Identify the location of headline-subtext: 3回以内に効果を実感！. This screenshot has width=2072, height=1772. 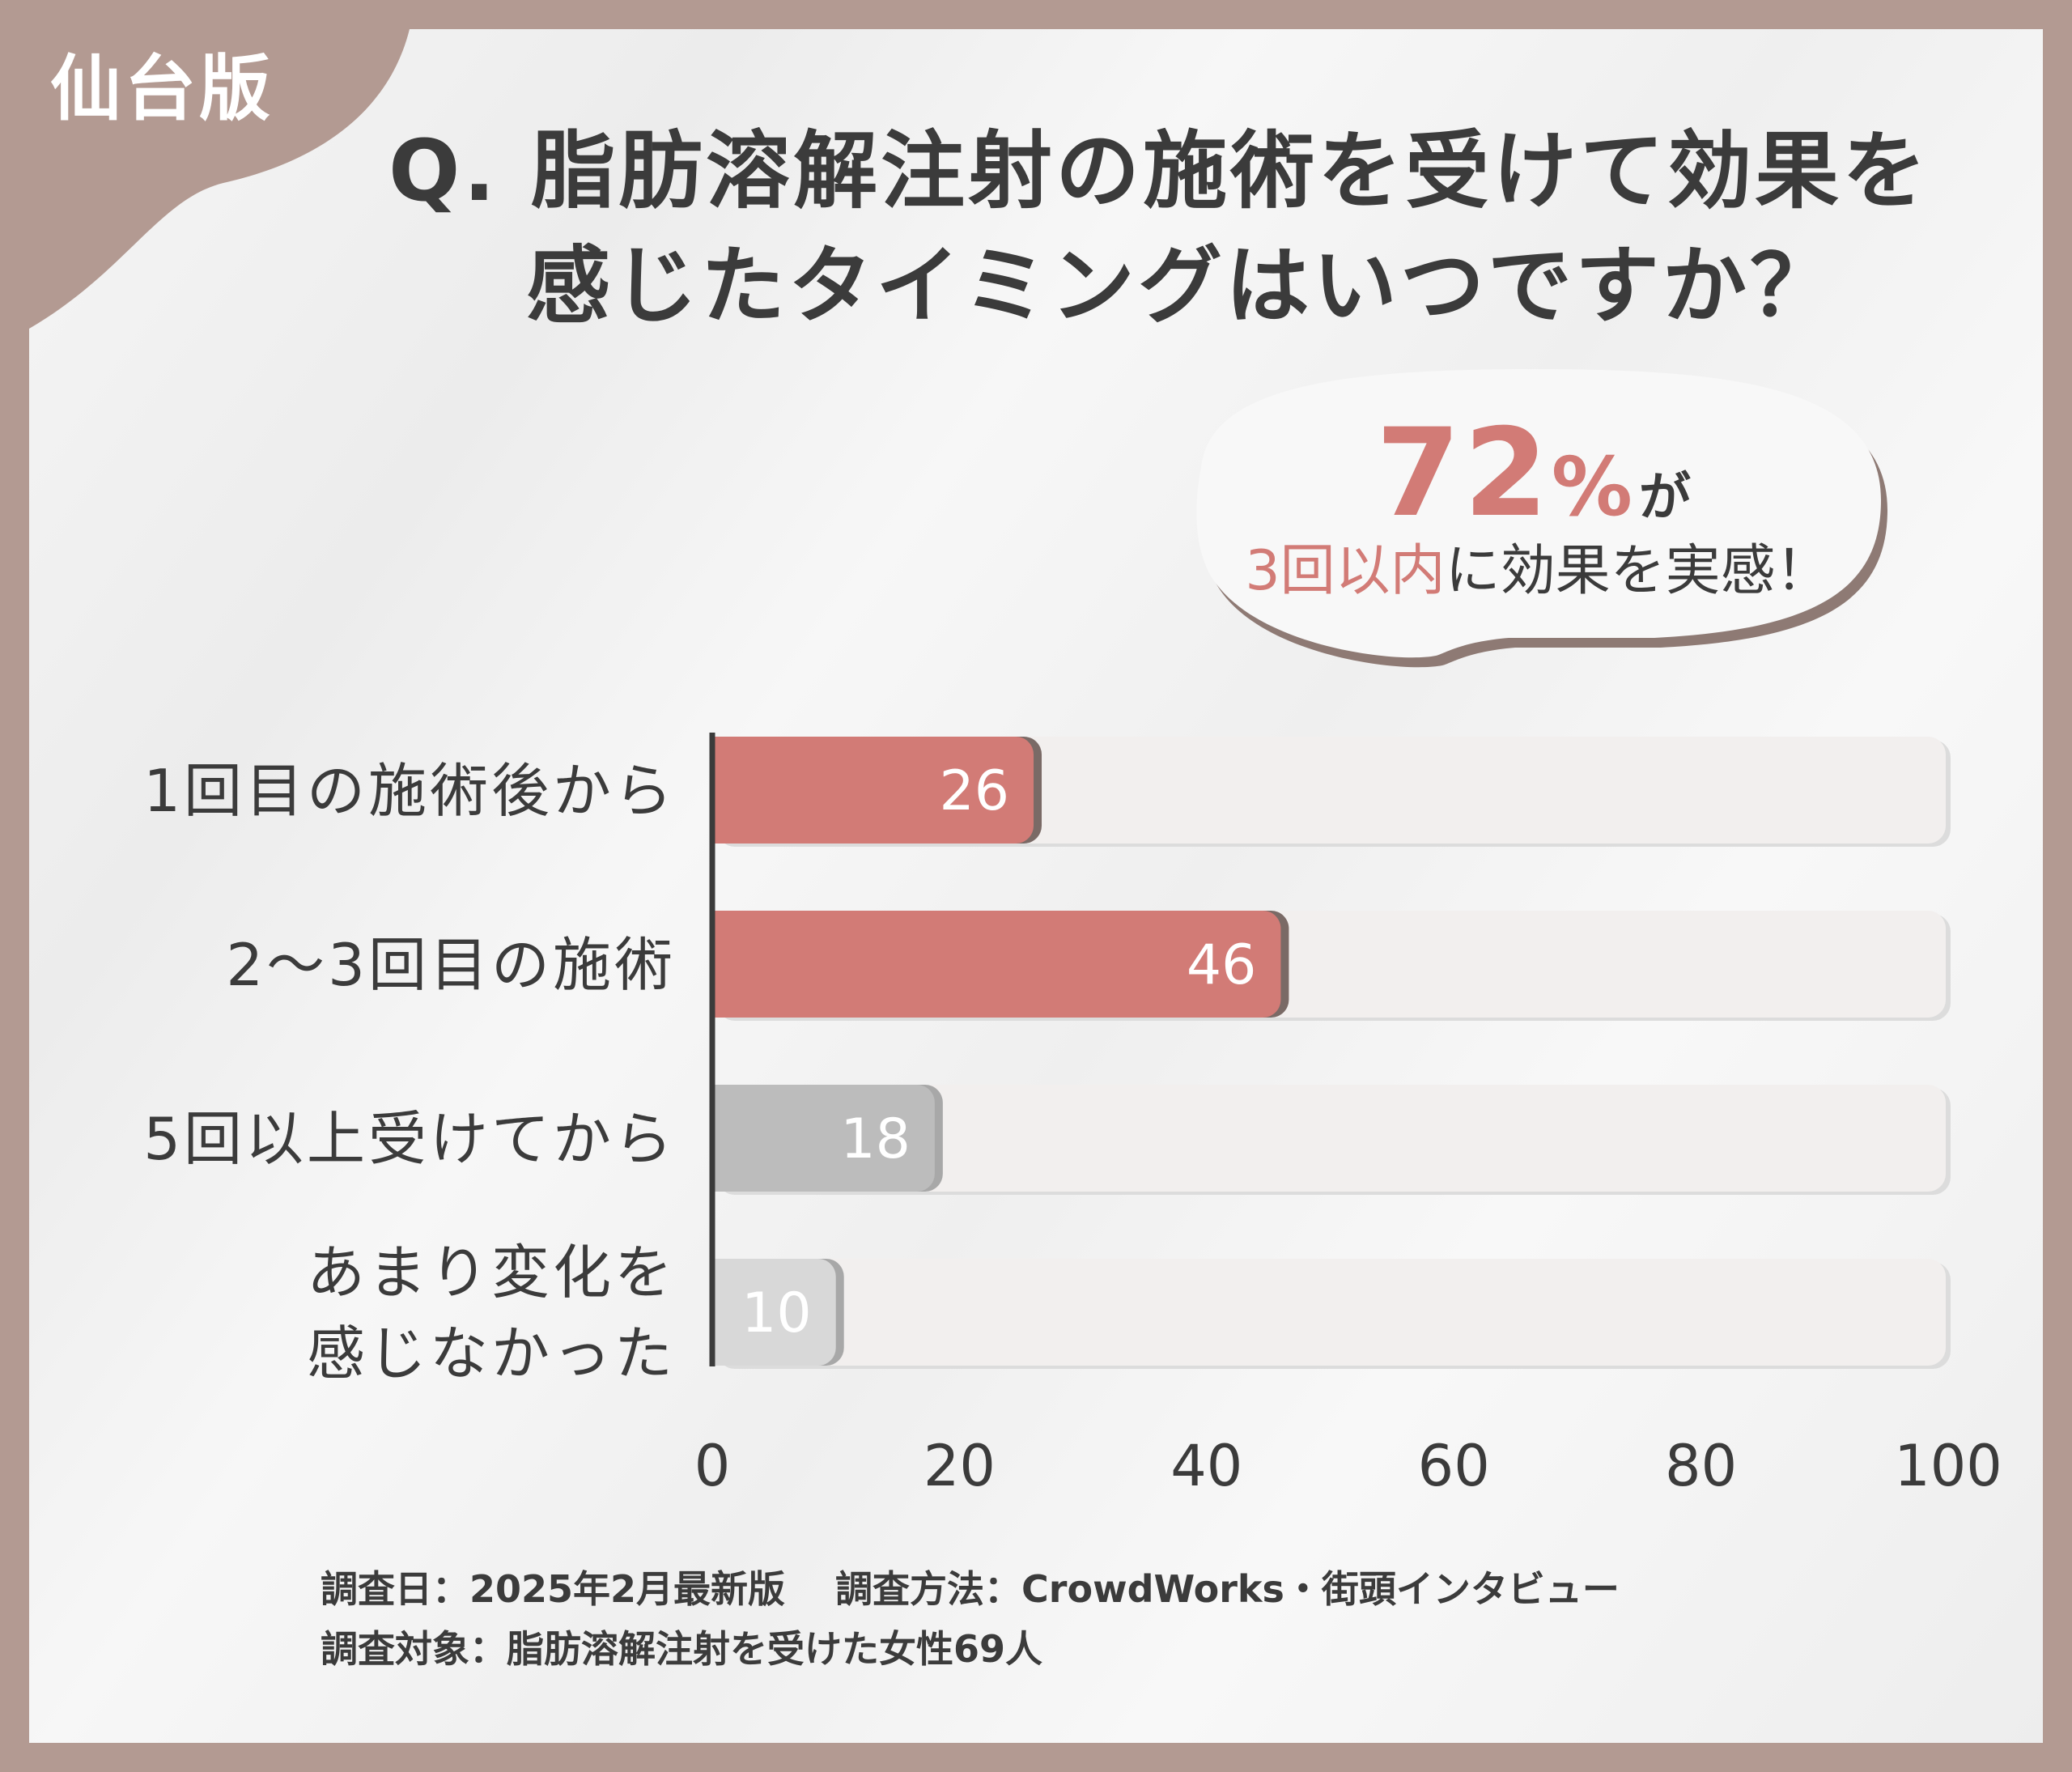
(1538, 571).